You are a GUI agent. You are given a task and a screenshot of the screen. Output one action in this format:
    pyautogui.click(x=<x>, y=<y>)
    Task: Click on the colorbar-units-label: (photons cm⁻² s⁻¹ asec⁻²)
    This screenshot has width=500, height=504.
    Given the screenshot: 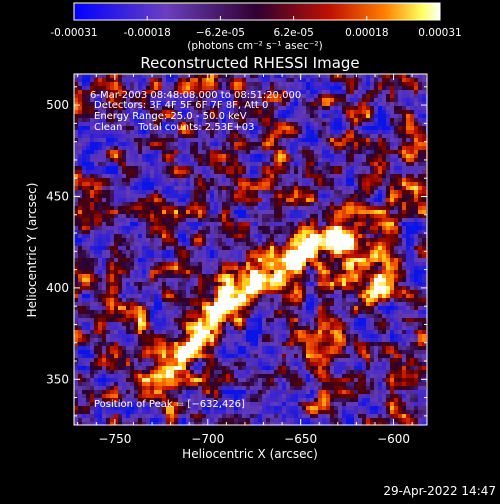 What is the action you would take?
    pyautogui.click(x=254, y=46)
    